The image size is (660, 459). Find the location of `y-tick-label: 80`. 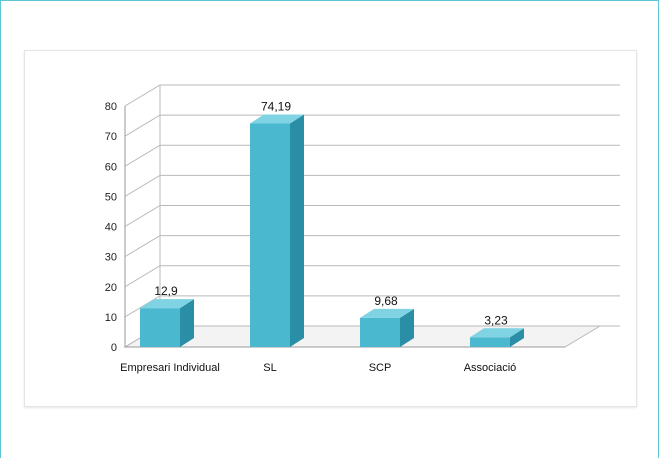

y-tick-label: 80 is located at coordinates (111, 107).